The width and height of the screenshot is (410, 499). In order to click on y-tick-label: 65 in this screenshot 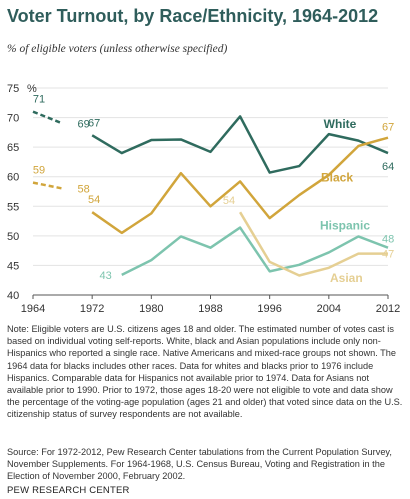, I will do `click(13, 148)`.